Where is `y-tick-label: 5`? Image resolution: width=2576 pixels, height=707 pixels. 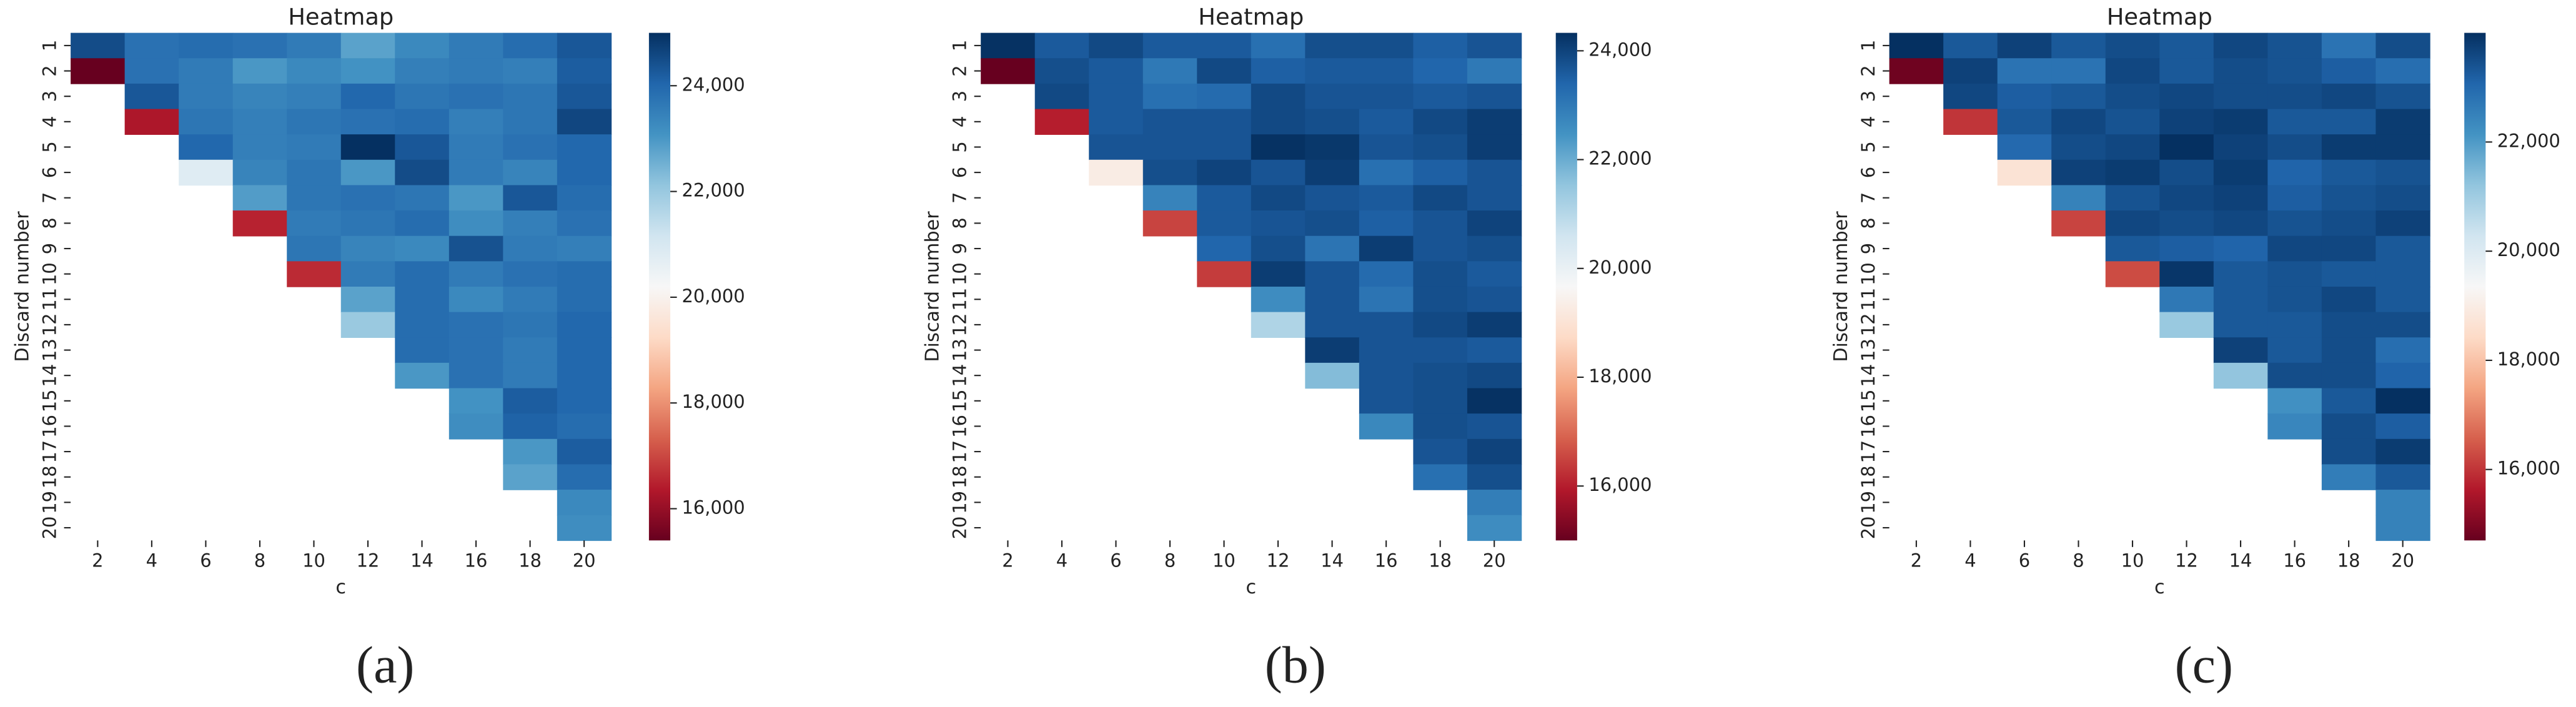
y-tick-label: 5 is located at coordinates (960, 146).